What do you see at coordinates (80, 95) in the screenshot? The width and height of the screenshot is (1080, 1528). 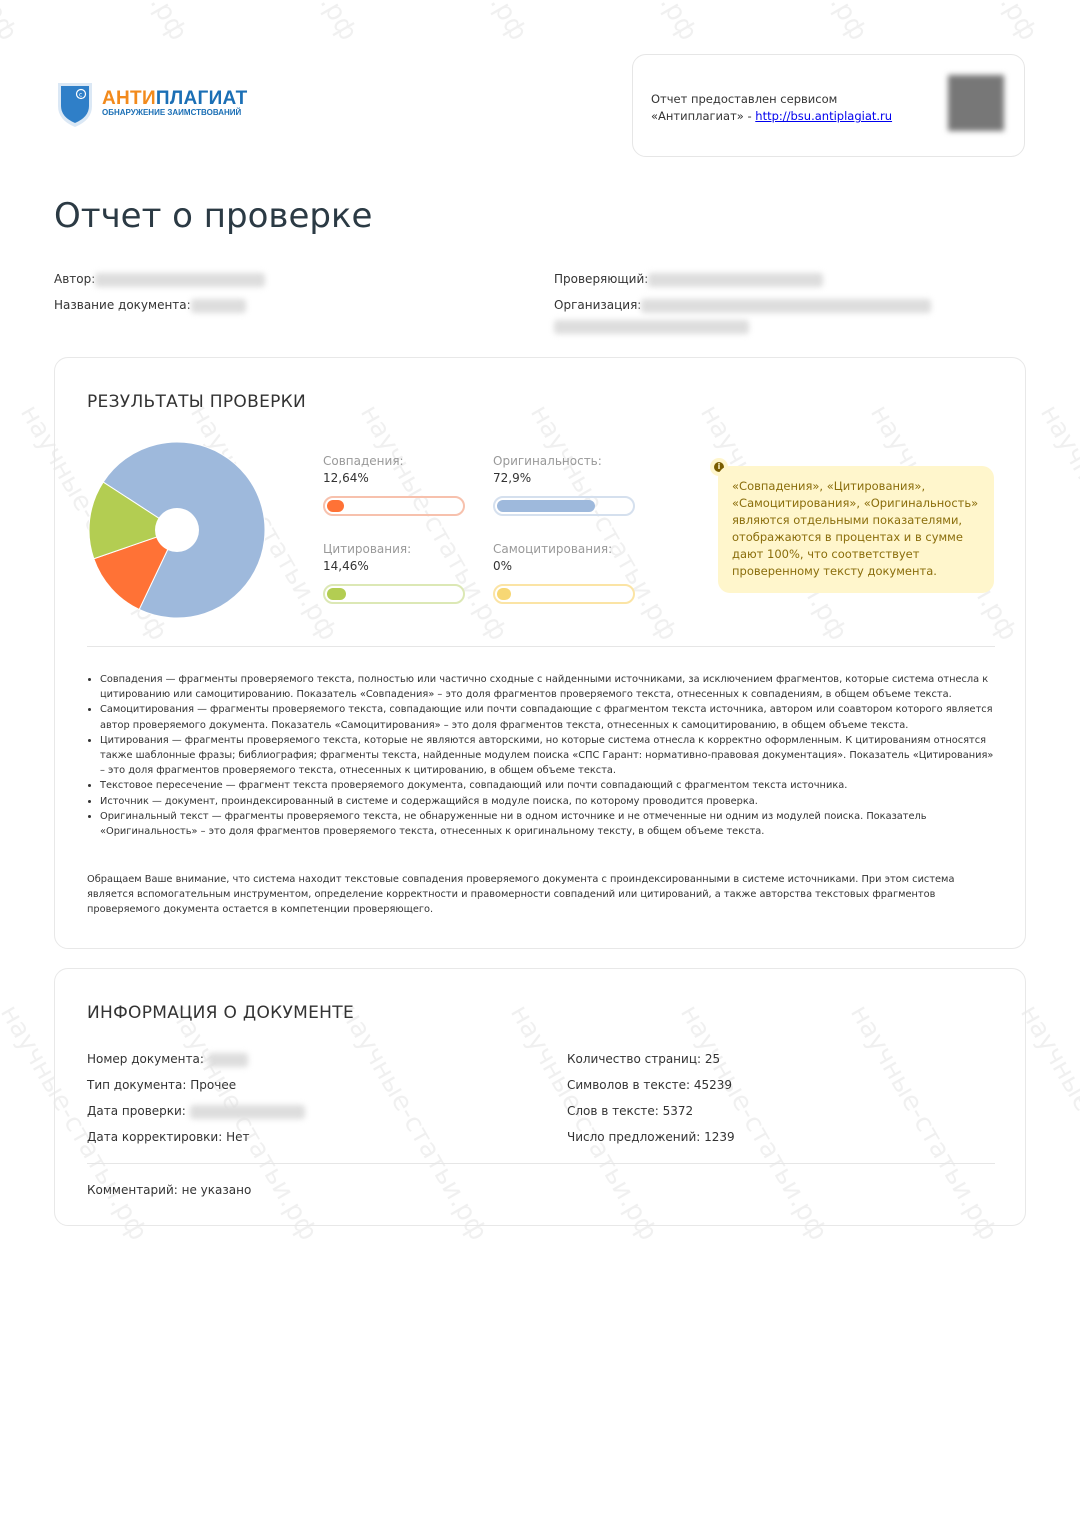 I see `svg-text: c` at bounding box center [80, 95].